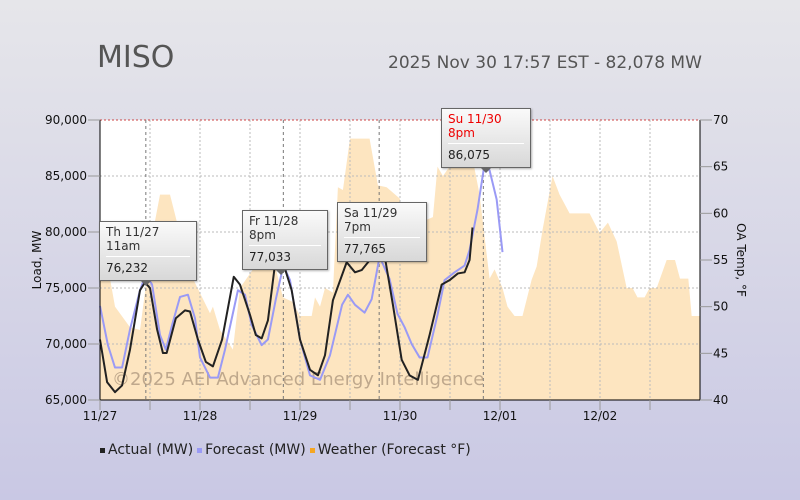 This screenshot has width=800, height=500. I want to click on y2-tick-label: 65, so click(720, 167).